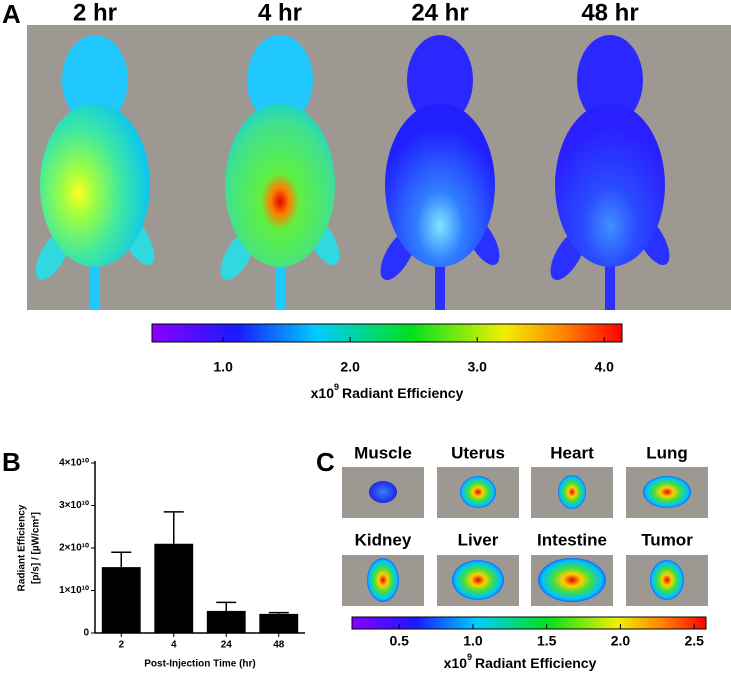 This screenshot has height=676, width=731. What do you see at coordinates (478, 452) in the screenshot?
I see `organ-label: Uterus` at bounding box center [478, 452].